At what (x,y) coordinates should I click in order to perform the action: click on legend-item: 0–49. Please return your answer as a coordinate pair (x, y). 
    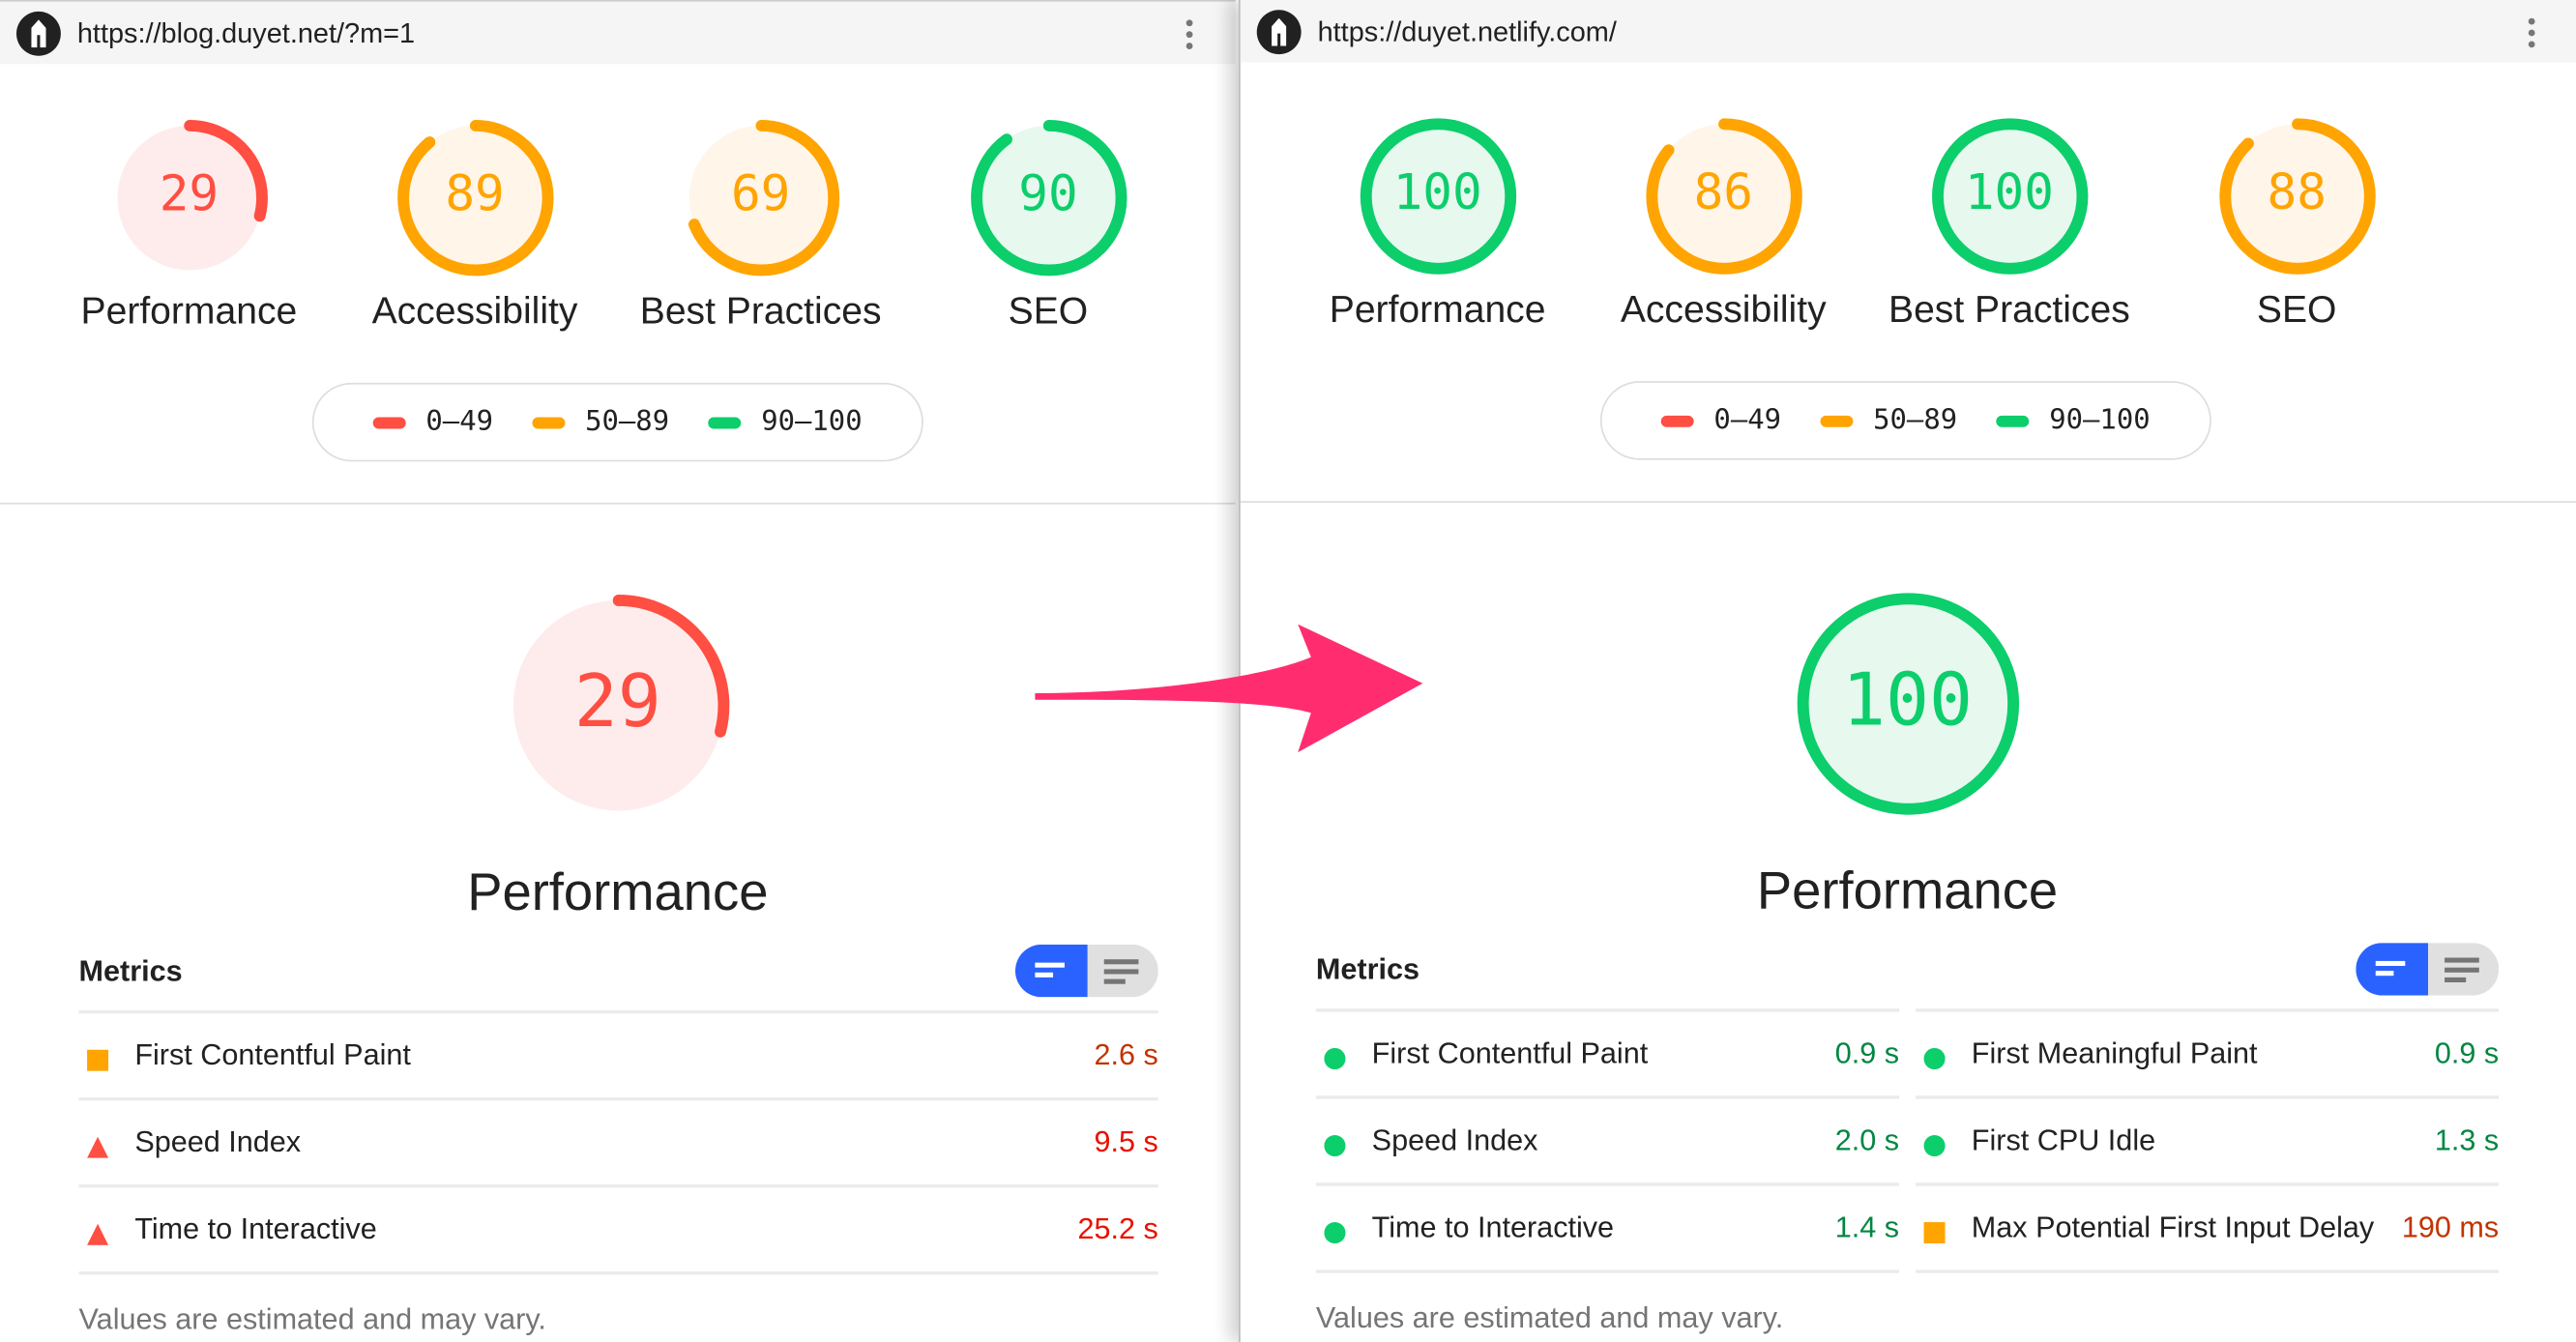
    Looking at the image, I should click on (1721, 420).